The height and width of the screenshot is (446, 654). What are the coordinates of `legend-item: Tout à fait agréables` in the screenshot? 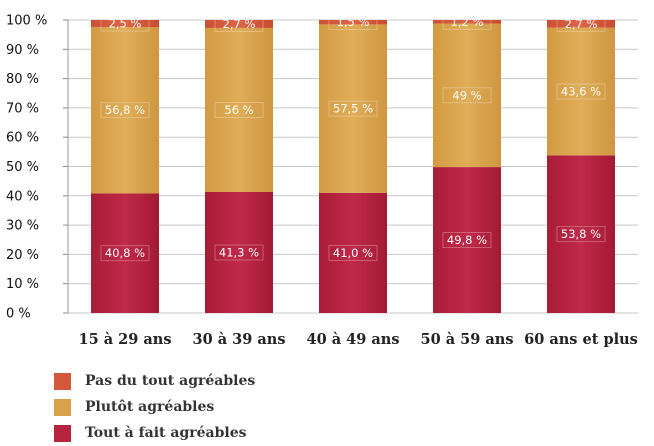 It's located at (154, 433).